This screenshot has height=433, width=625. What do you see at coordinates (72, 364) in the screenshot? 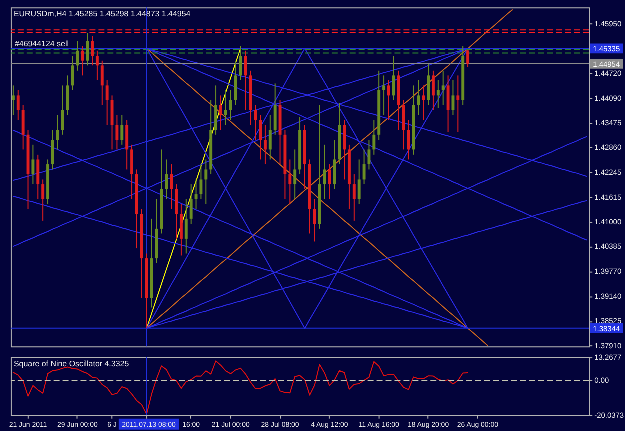
I see `chart-title: Square of Nine Oscillator 4.3325` at bounding box center [72, 364].